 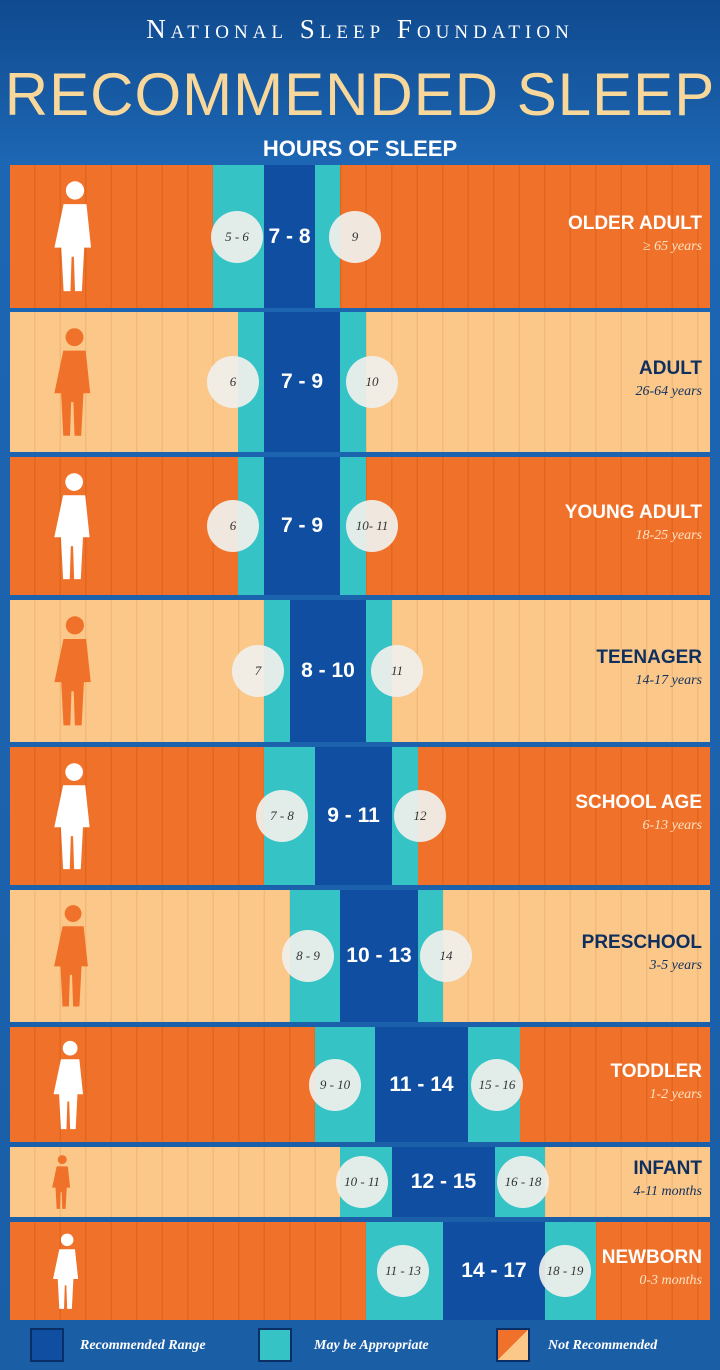 I want to click on age-row: 8 - 10 7 11 TEENAGER 14-17 years, so click(x=360, y=671).